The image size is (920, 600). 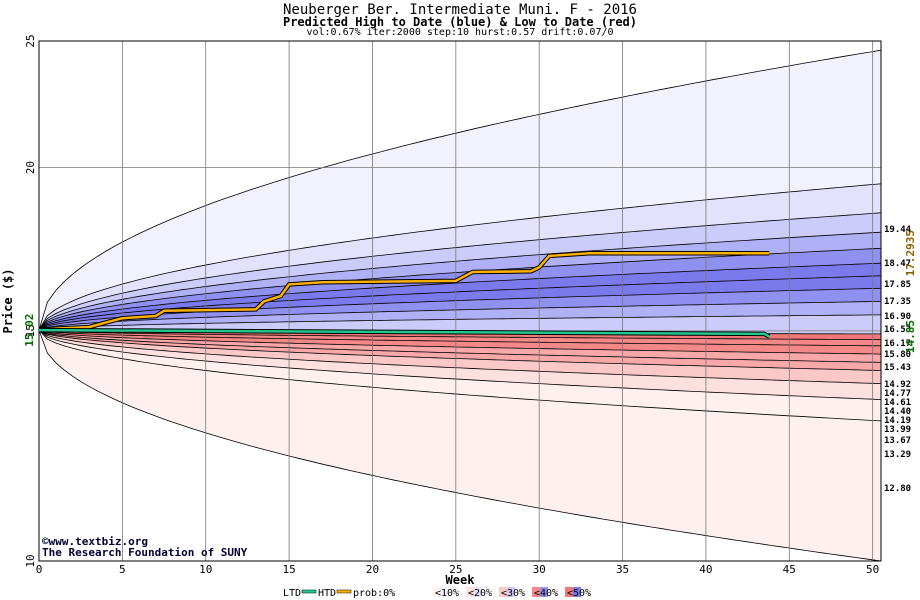 What do you see at coordinates (910, 253) in the screenshot?
I see `htd-end-label: 17.2935` at bounding box center [910, 253].